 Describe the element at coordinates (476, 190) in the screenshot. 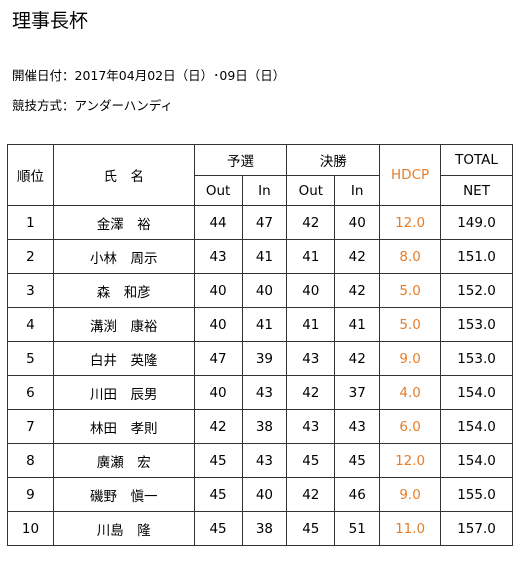

I see `header-net: NET` at that location.